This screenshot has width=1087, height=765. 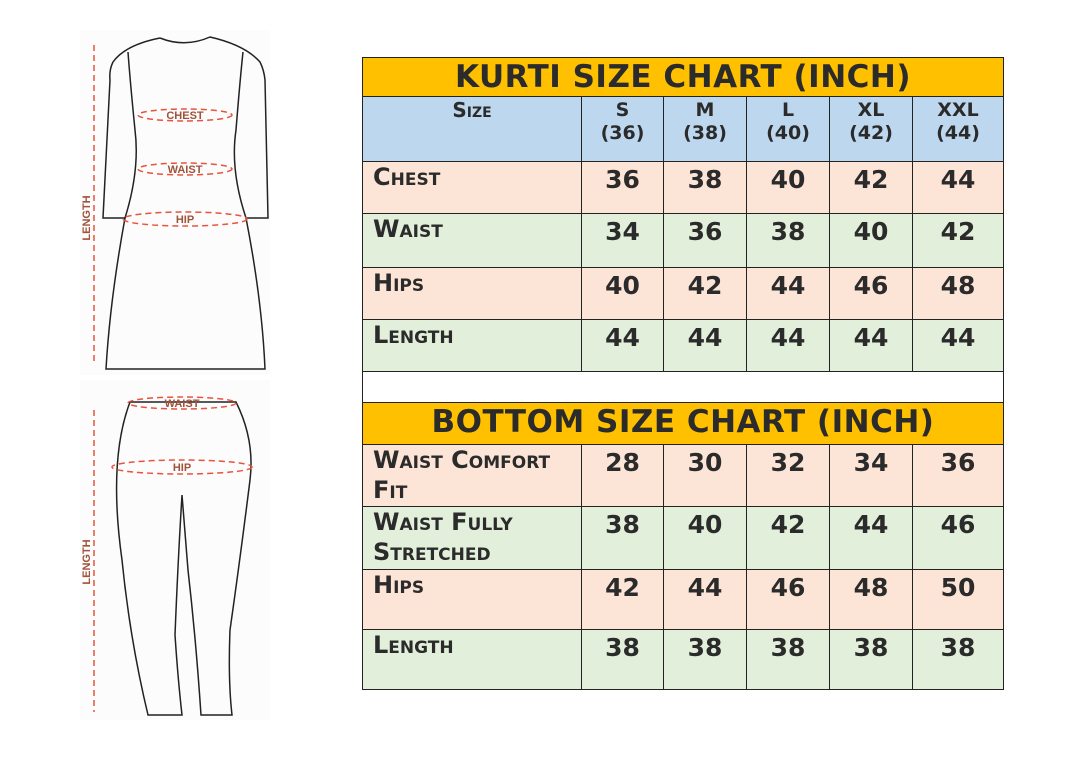 What do you see at coordinates (683, 387) in the screenshot?
I see `table-spacer` at bounding box center [683, 387].